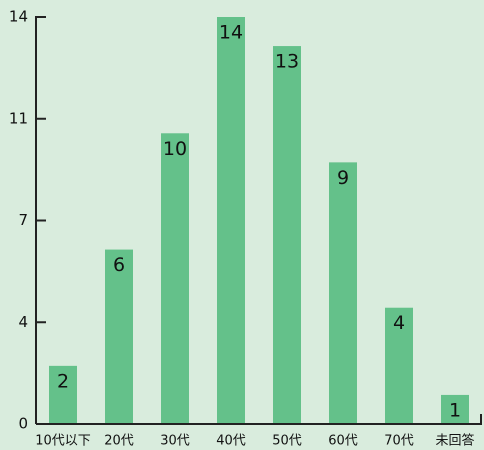 This screenshot has width=484, height=450. What do you see at coordinates (343, 178) in the screenshot?
I see `data-label: 9` at bounding box center [343, 178].